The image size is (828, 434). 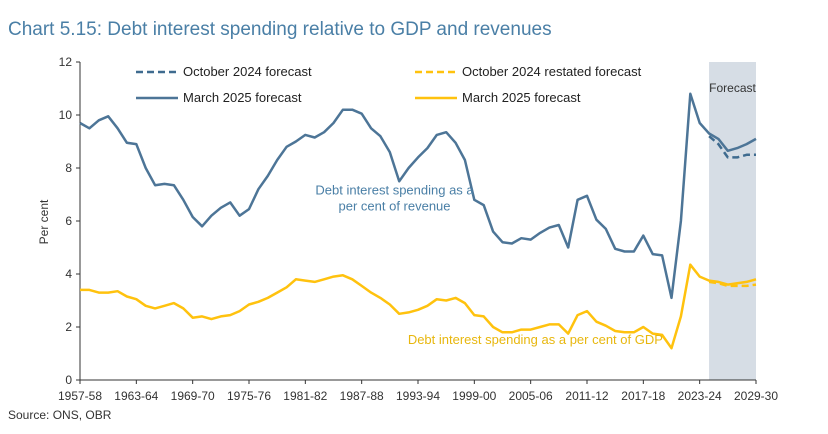 I want to click on y-axis: 0 2 4 6 8 10 12, so click(x=70, y=221).